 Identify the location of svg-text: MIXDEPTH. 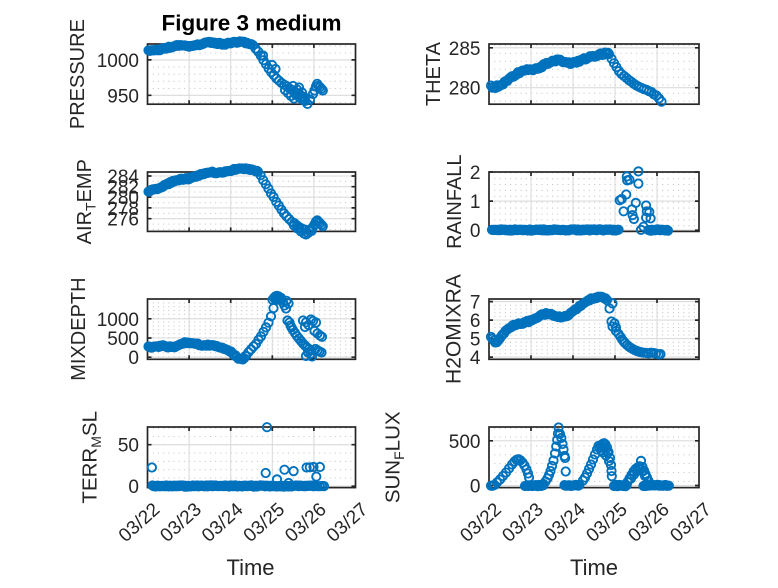
(79, 328).